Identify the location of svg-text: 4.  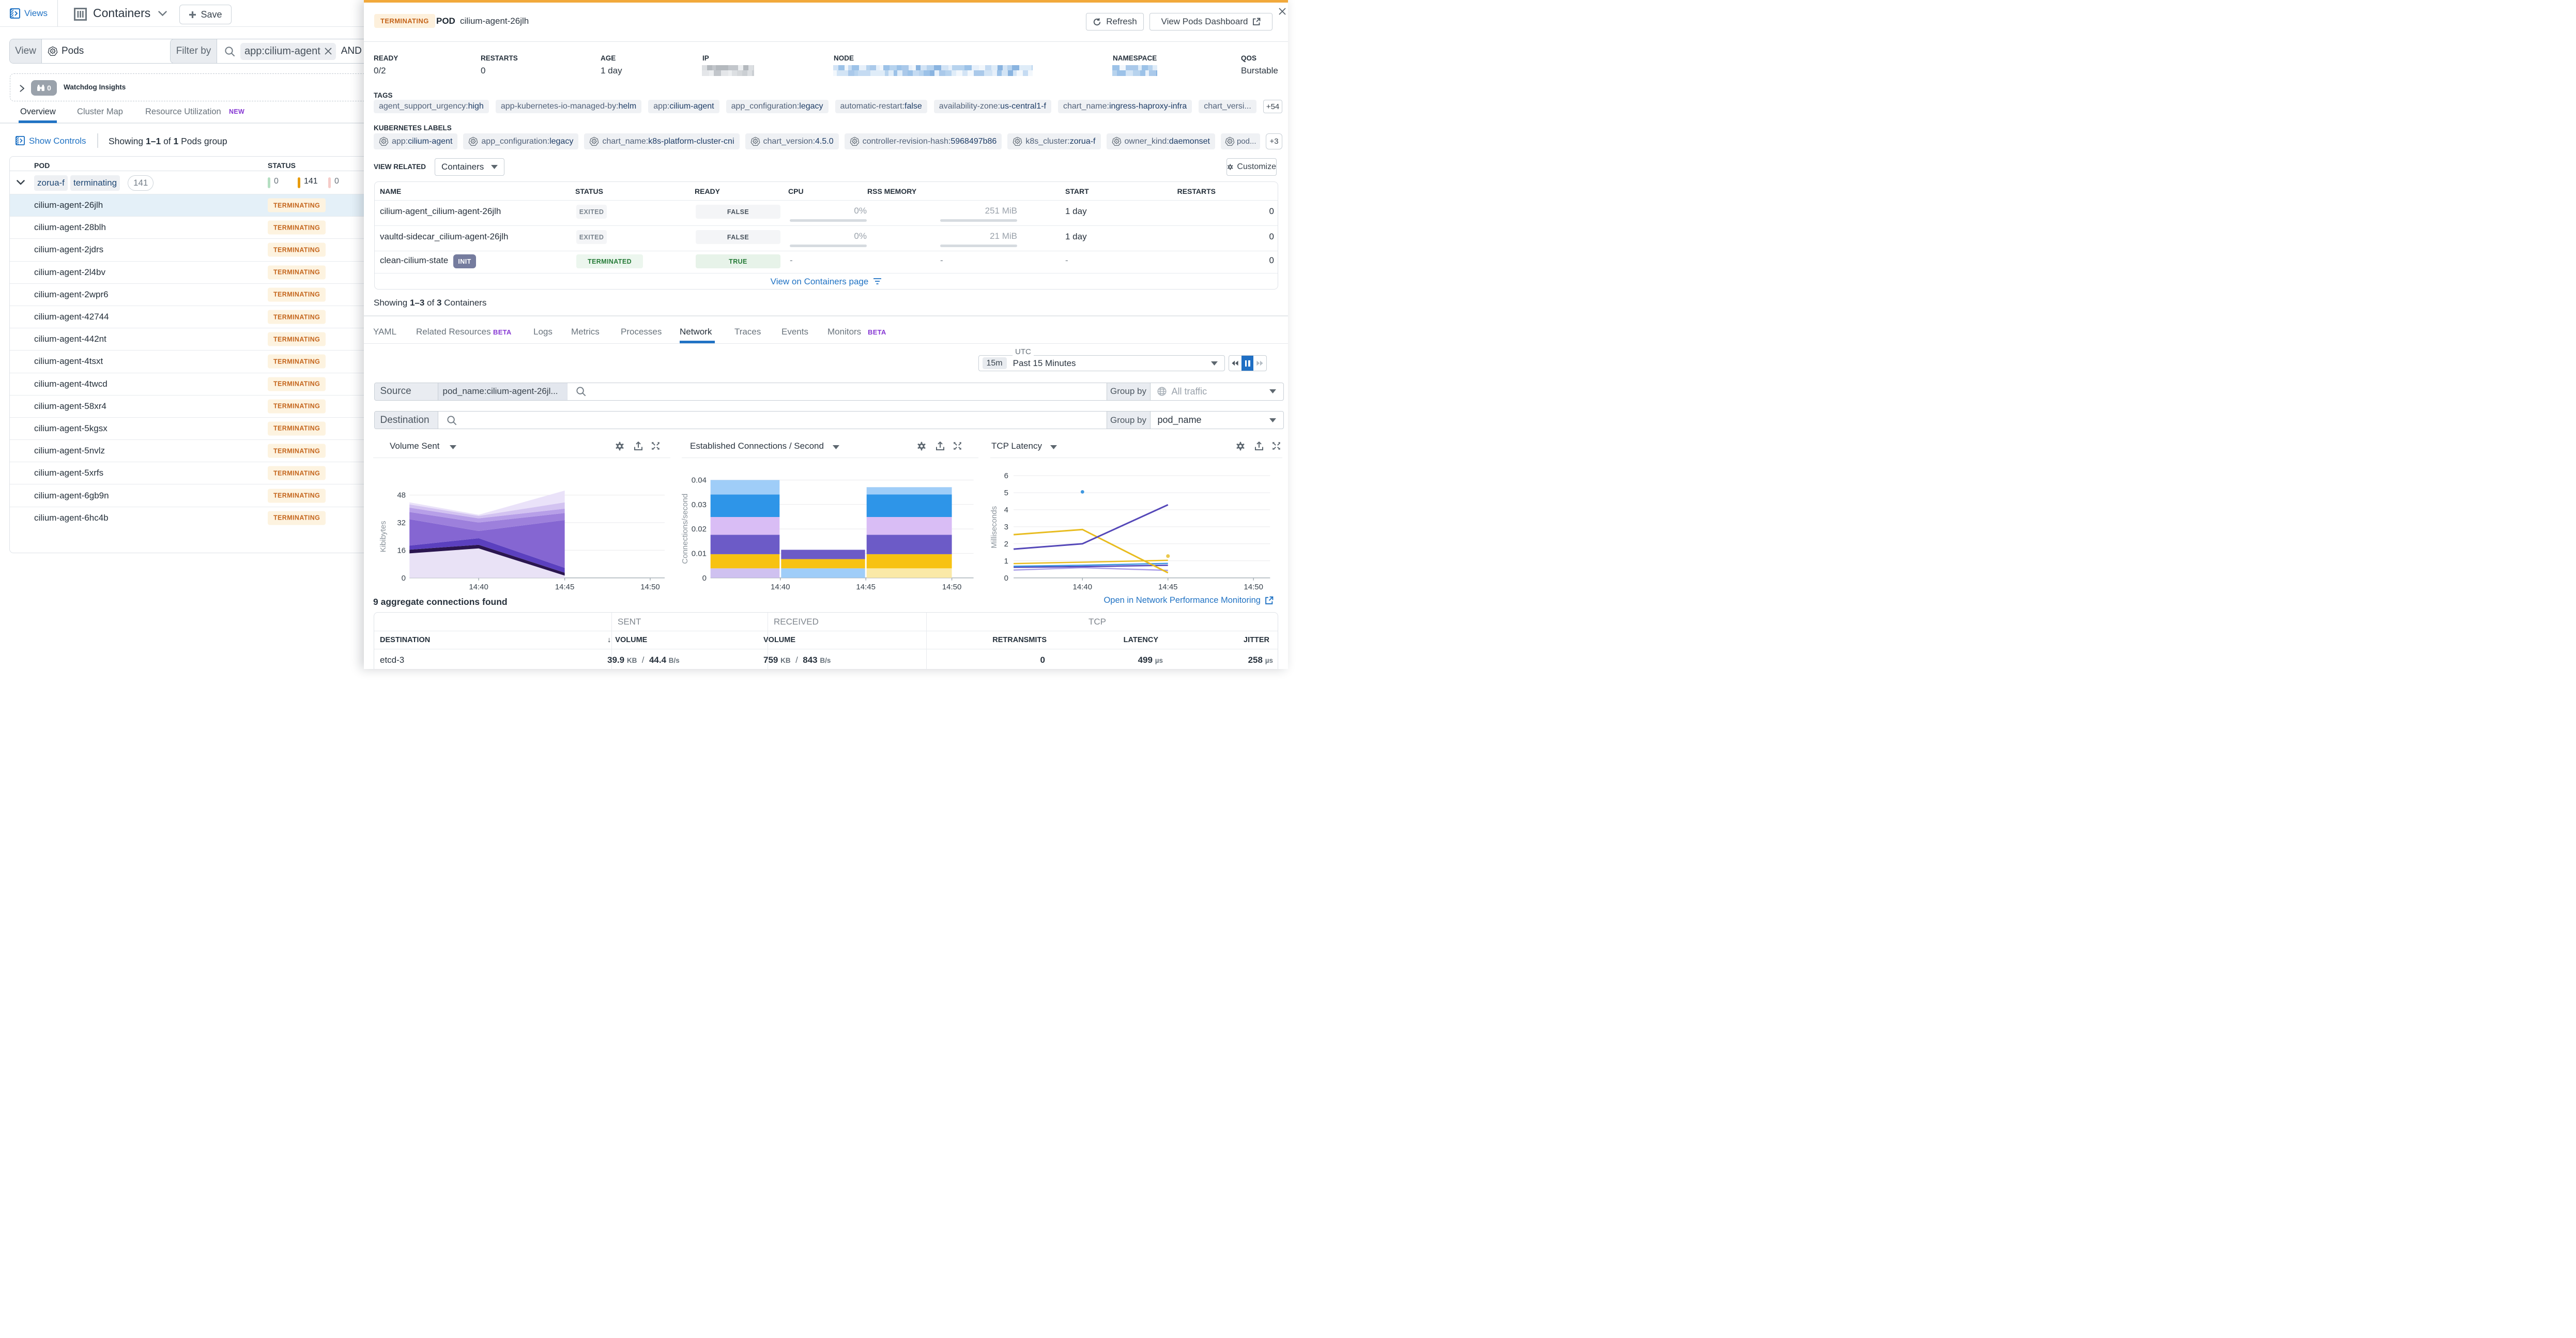
(1006, 510).